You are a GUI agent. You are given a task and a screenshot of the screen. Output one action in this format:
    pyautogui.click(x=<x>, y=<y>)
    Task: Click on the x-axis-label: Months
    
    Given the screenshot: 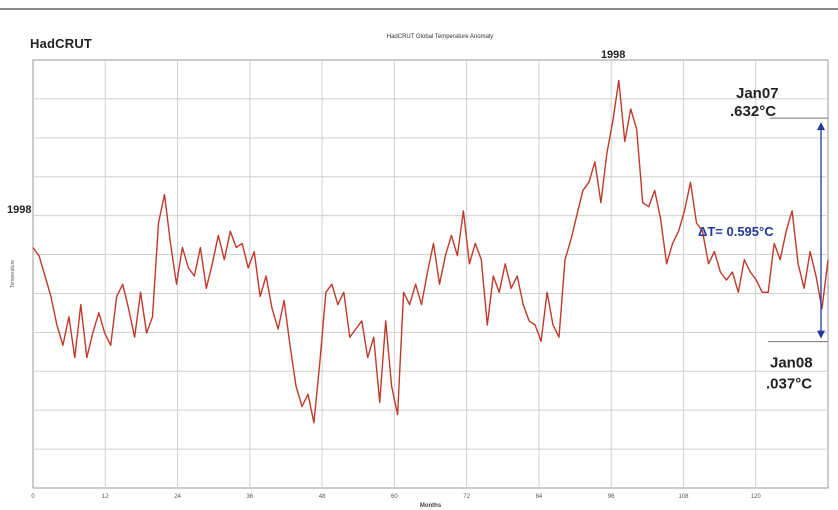 What is the action you would take?
    pyautogui.click(x=431, y=506)
    